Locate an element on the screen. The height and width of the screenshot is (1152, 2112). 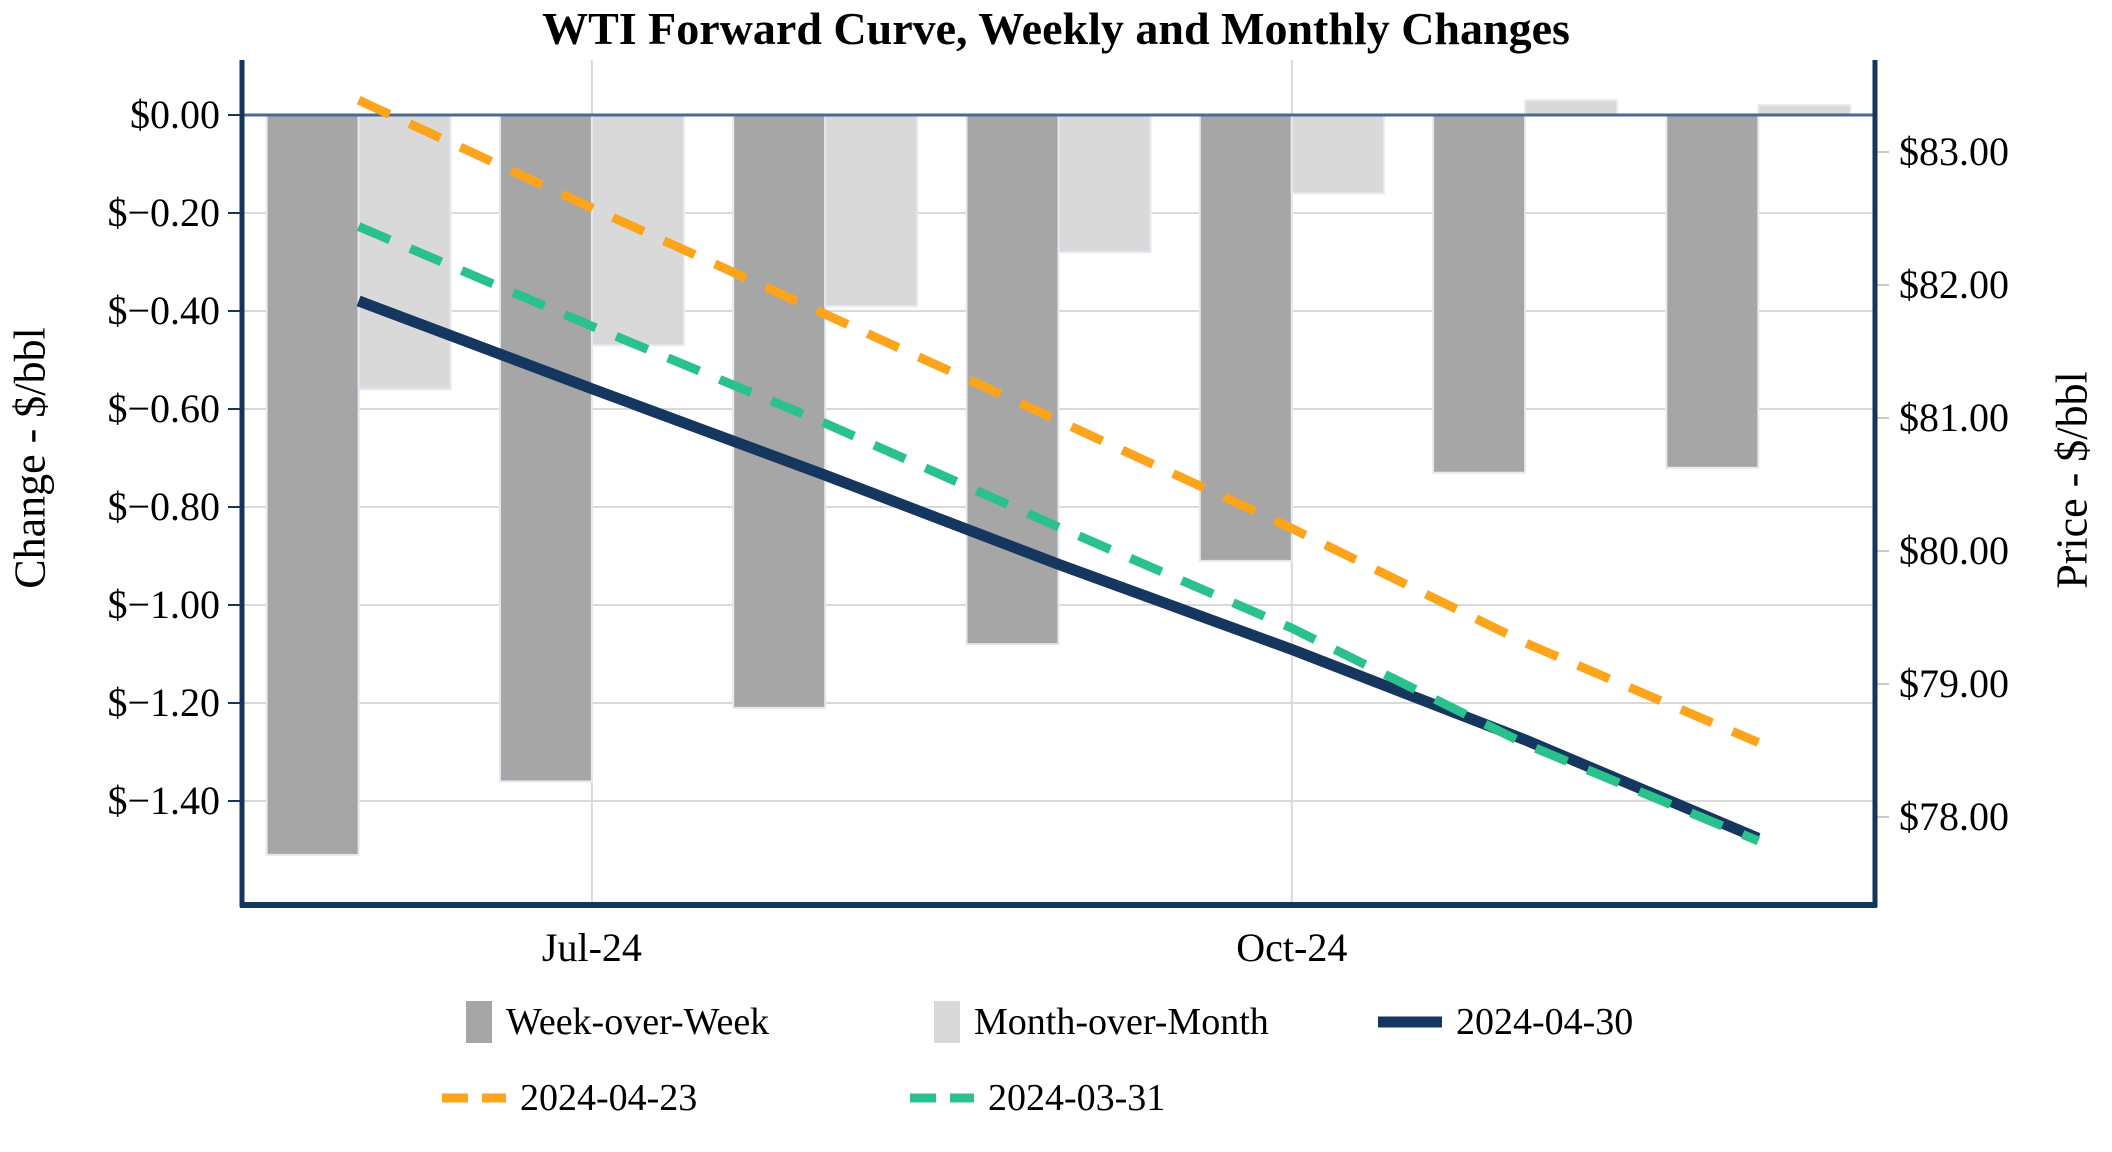
left-axis-tick-label: $−1.40 is located at coordinates (163, 800).